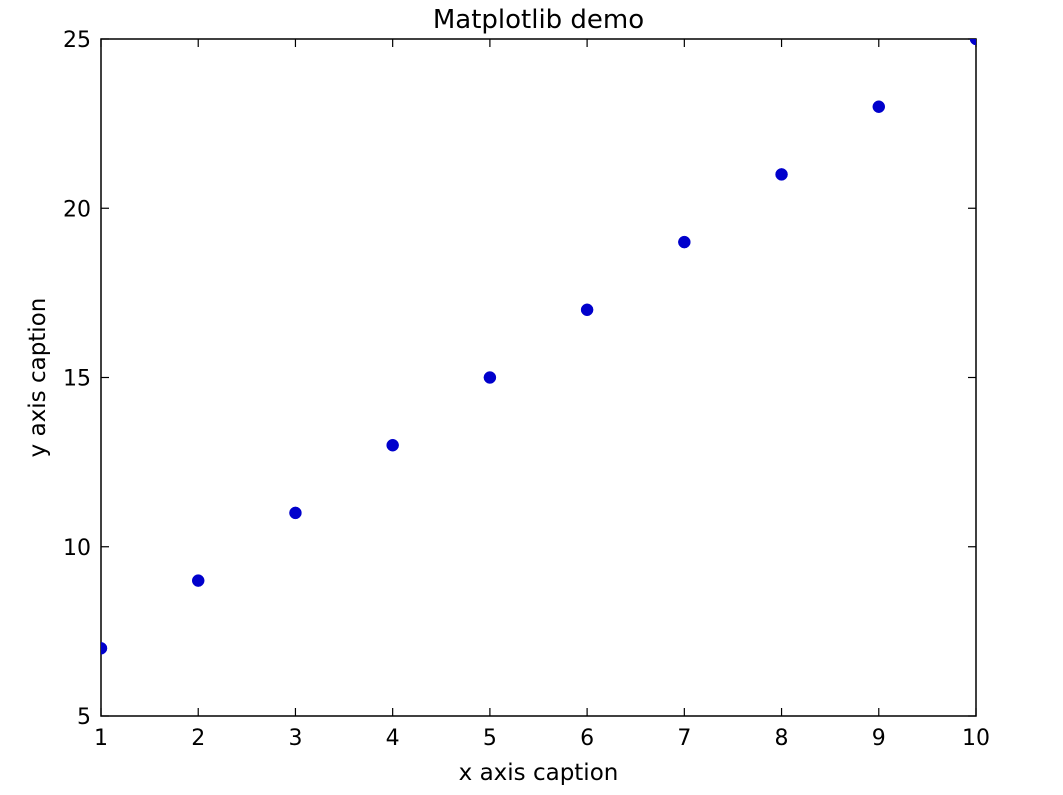 This screenshot has width=1063, height=795. What do you see at coordinates (587, 738) in the screenshot?
I see `x-tick-label: 6` at bounding box center [587, 738].